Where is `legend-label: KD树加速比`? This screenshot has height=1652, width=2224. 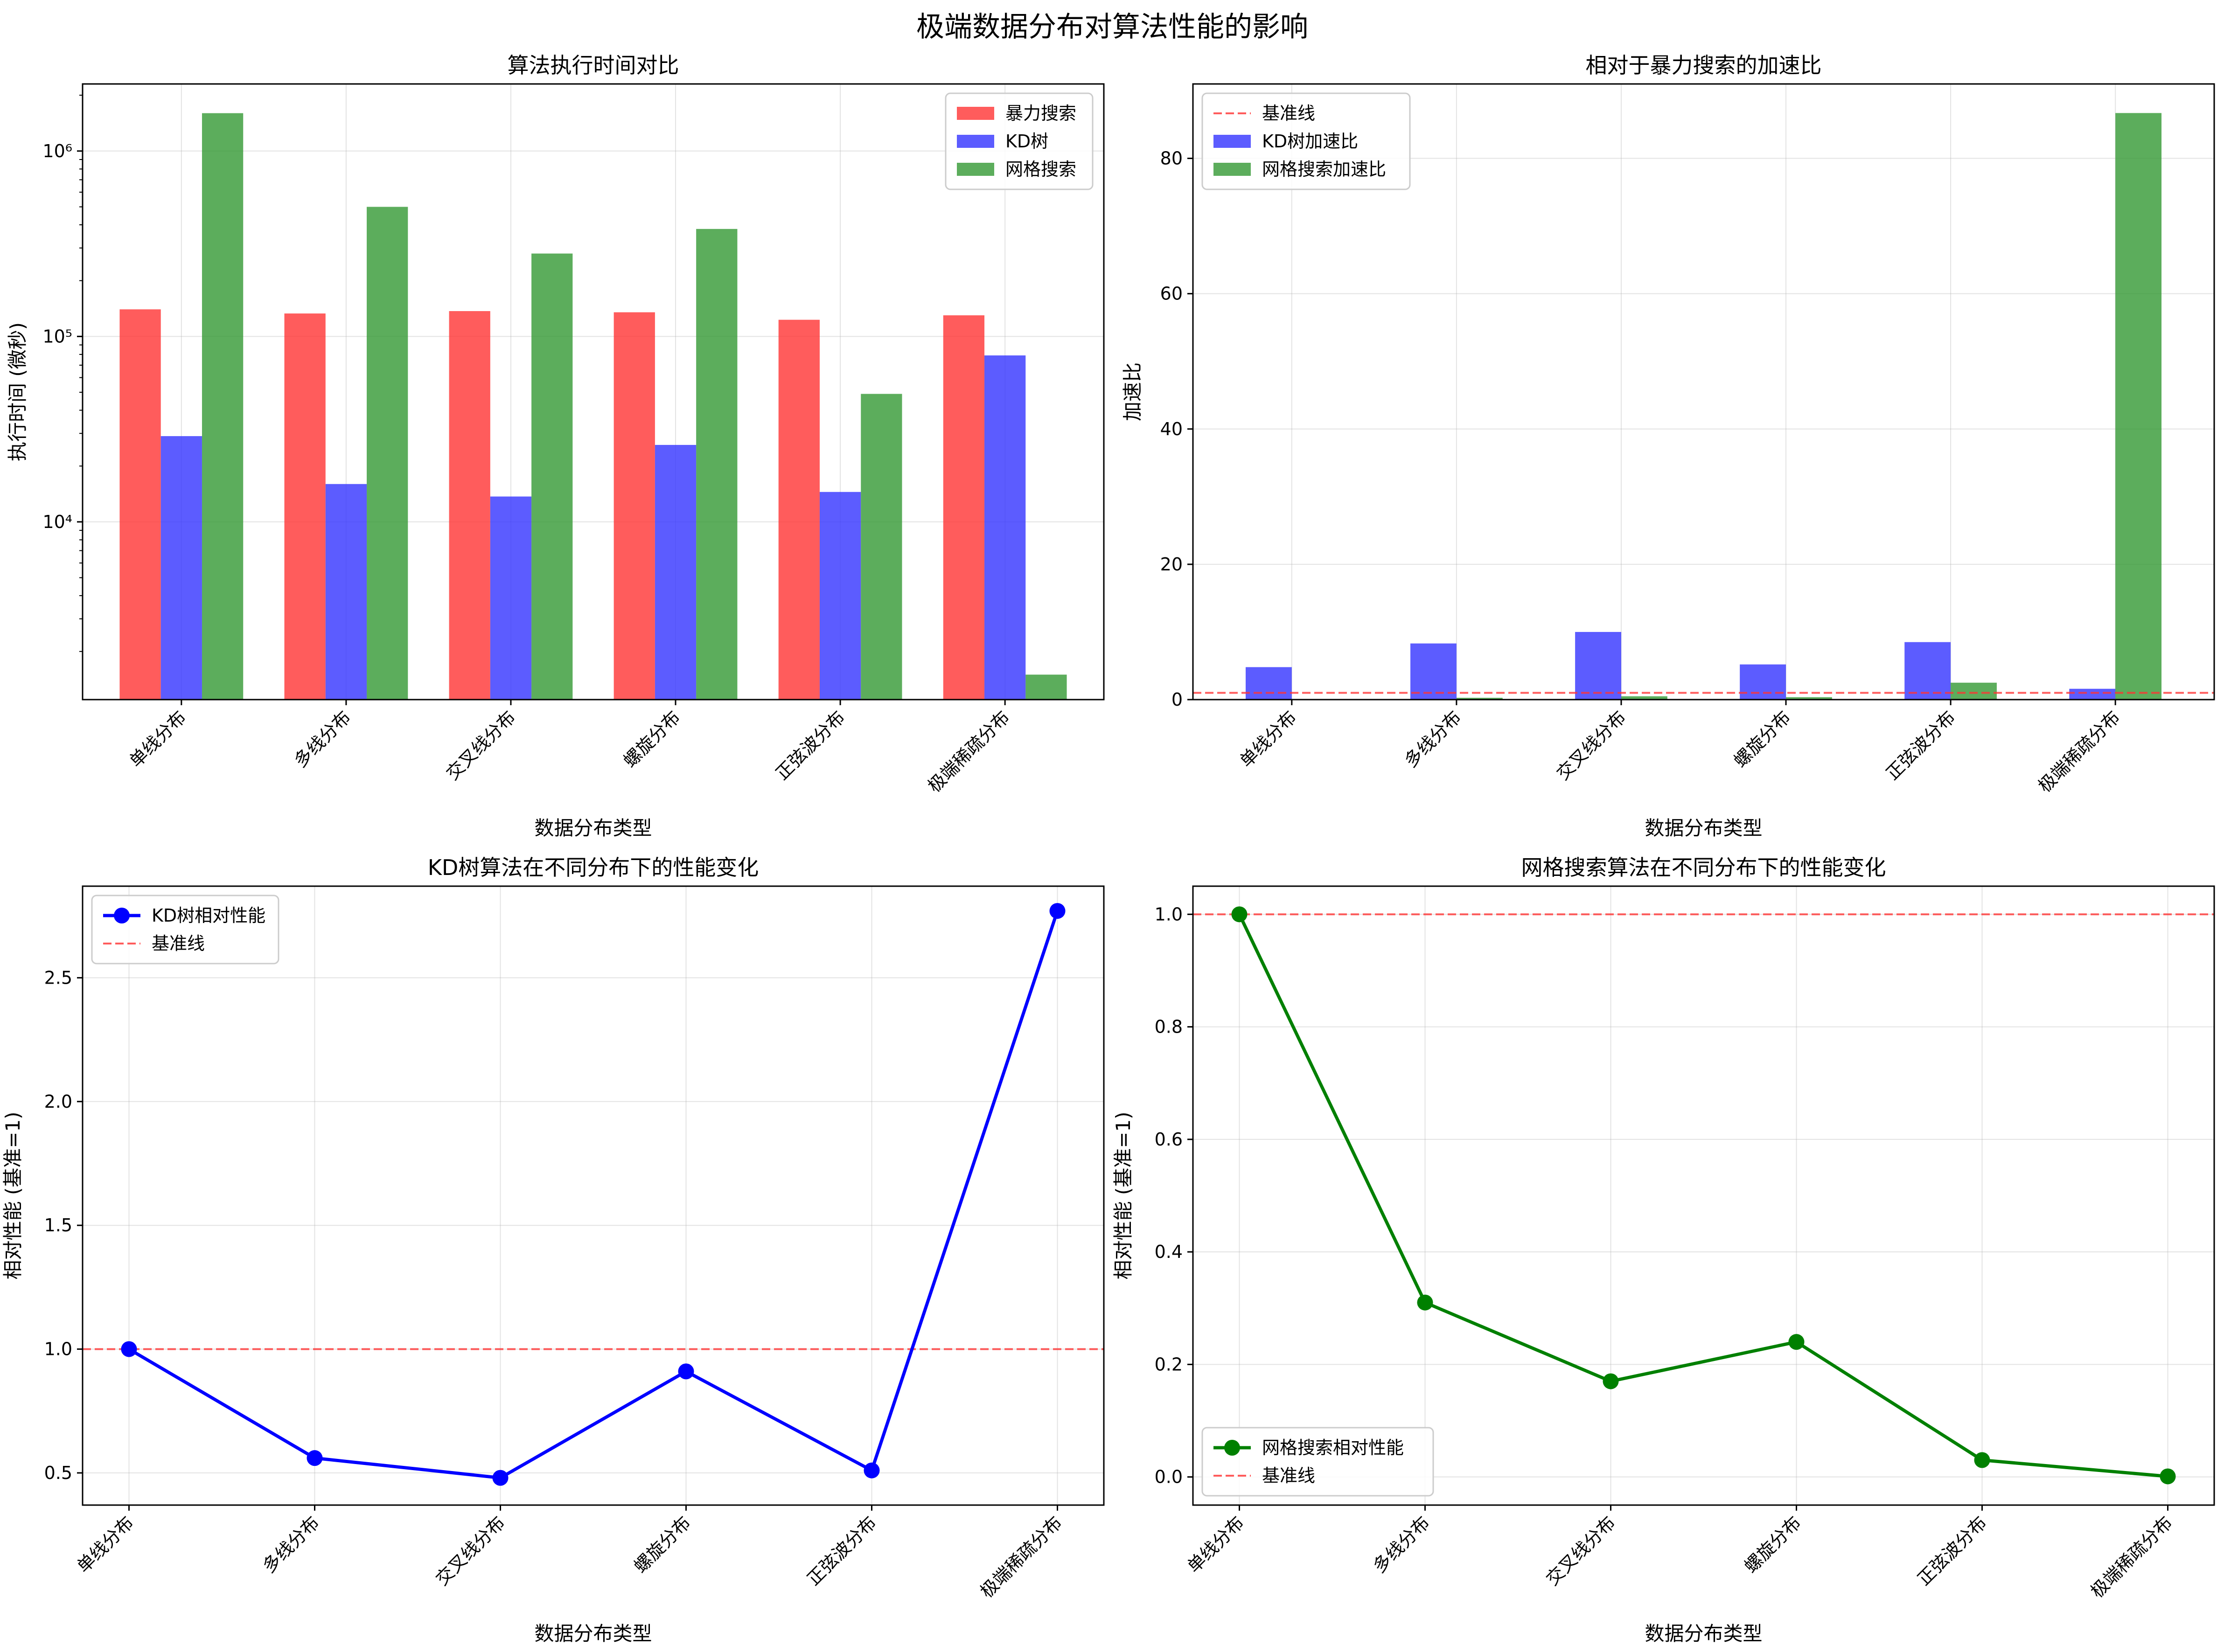
legend-label: KD树加速比 is located at coordinates (1310, 141).